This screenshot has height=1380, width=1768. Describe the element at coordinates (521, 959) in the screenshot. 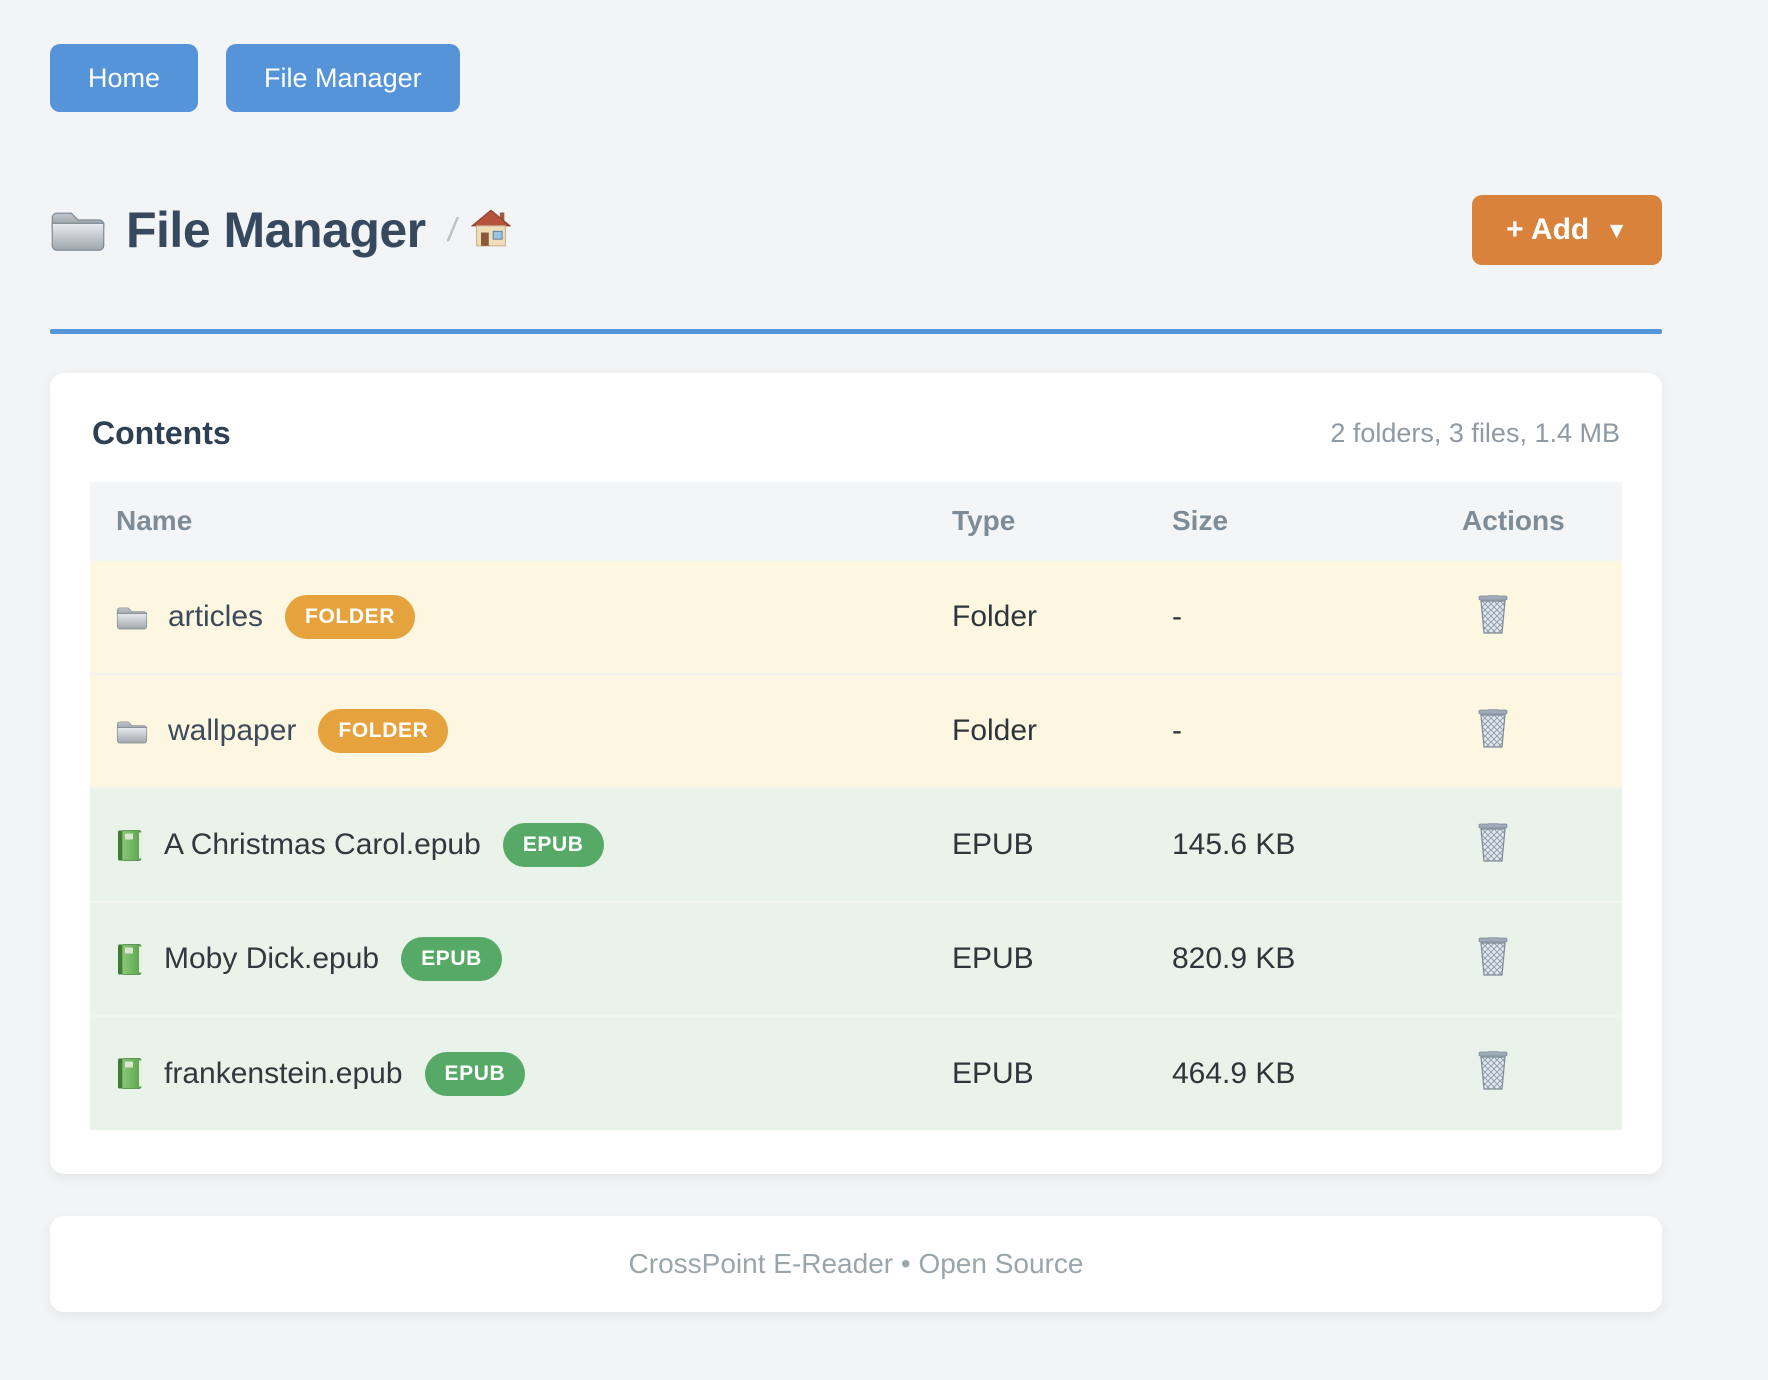

I see `name-cell: Moby Dick.epub EPUB` at that location.